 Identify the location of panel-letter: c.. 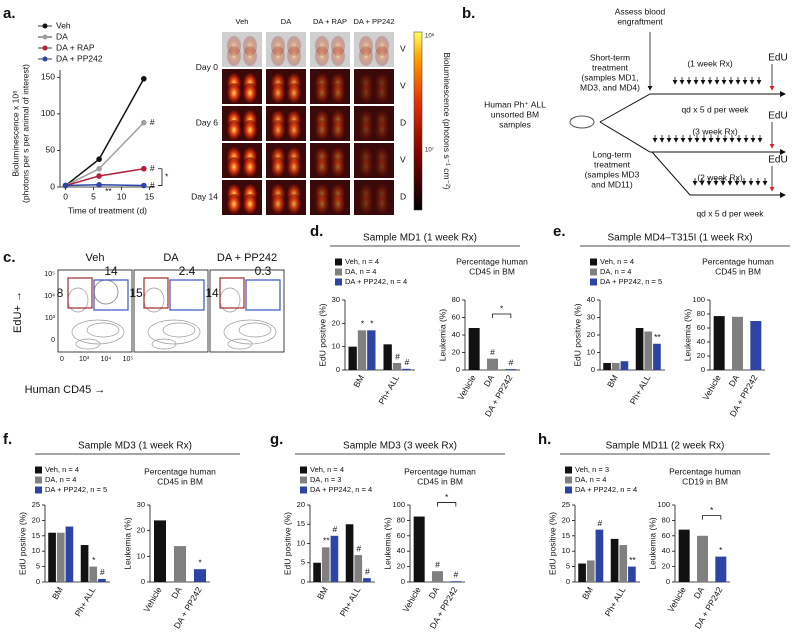
(9, 257).